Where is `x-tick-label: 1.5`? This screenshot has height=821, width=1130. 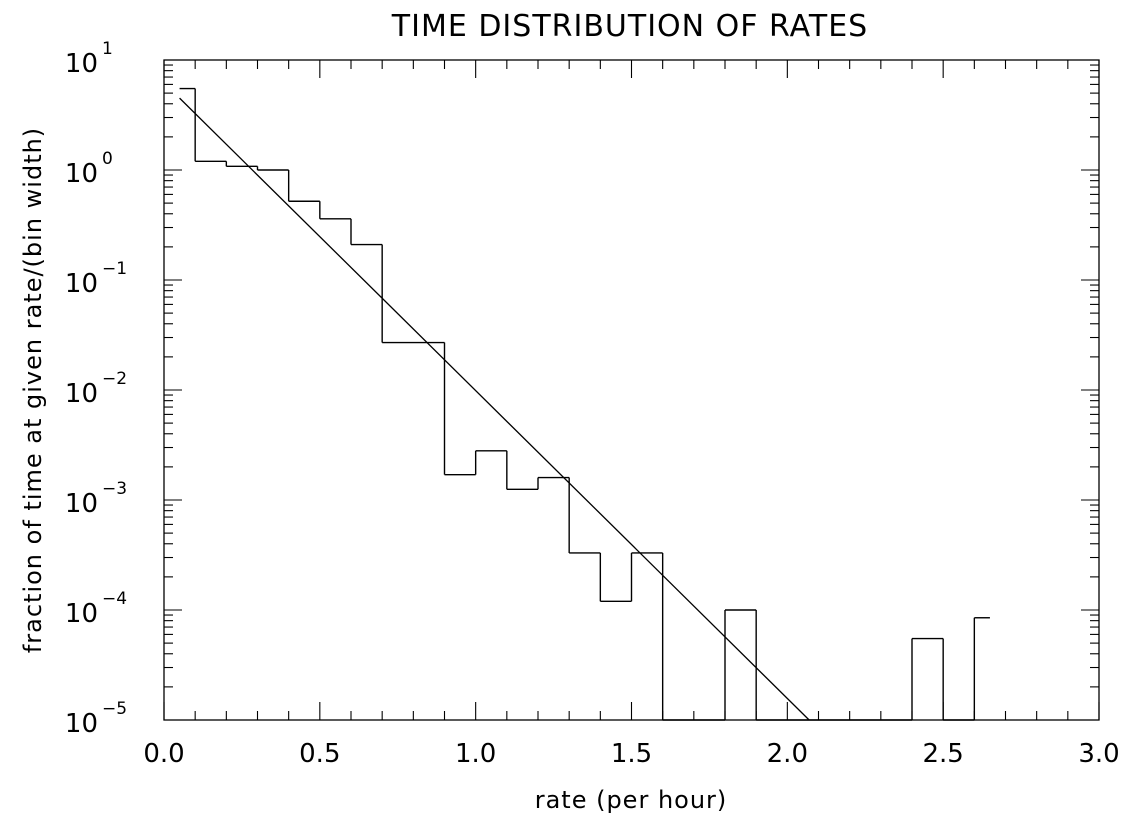 x-tick-label: 1.5 is located at coordinates (631, 754).